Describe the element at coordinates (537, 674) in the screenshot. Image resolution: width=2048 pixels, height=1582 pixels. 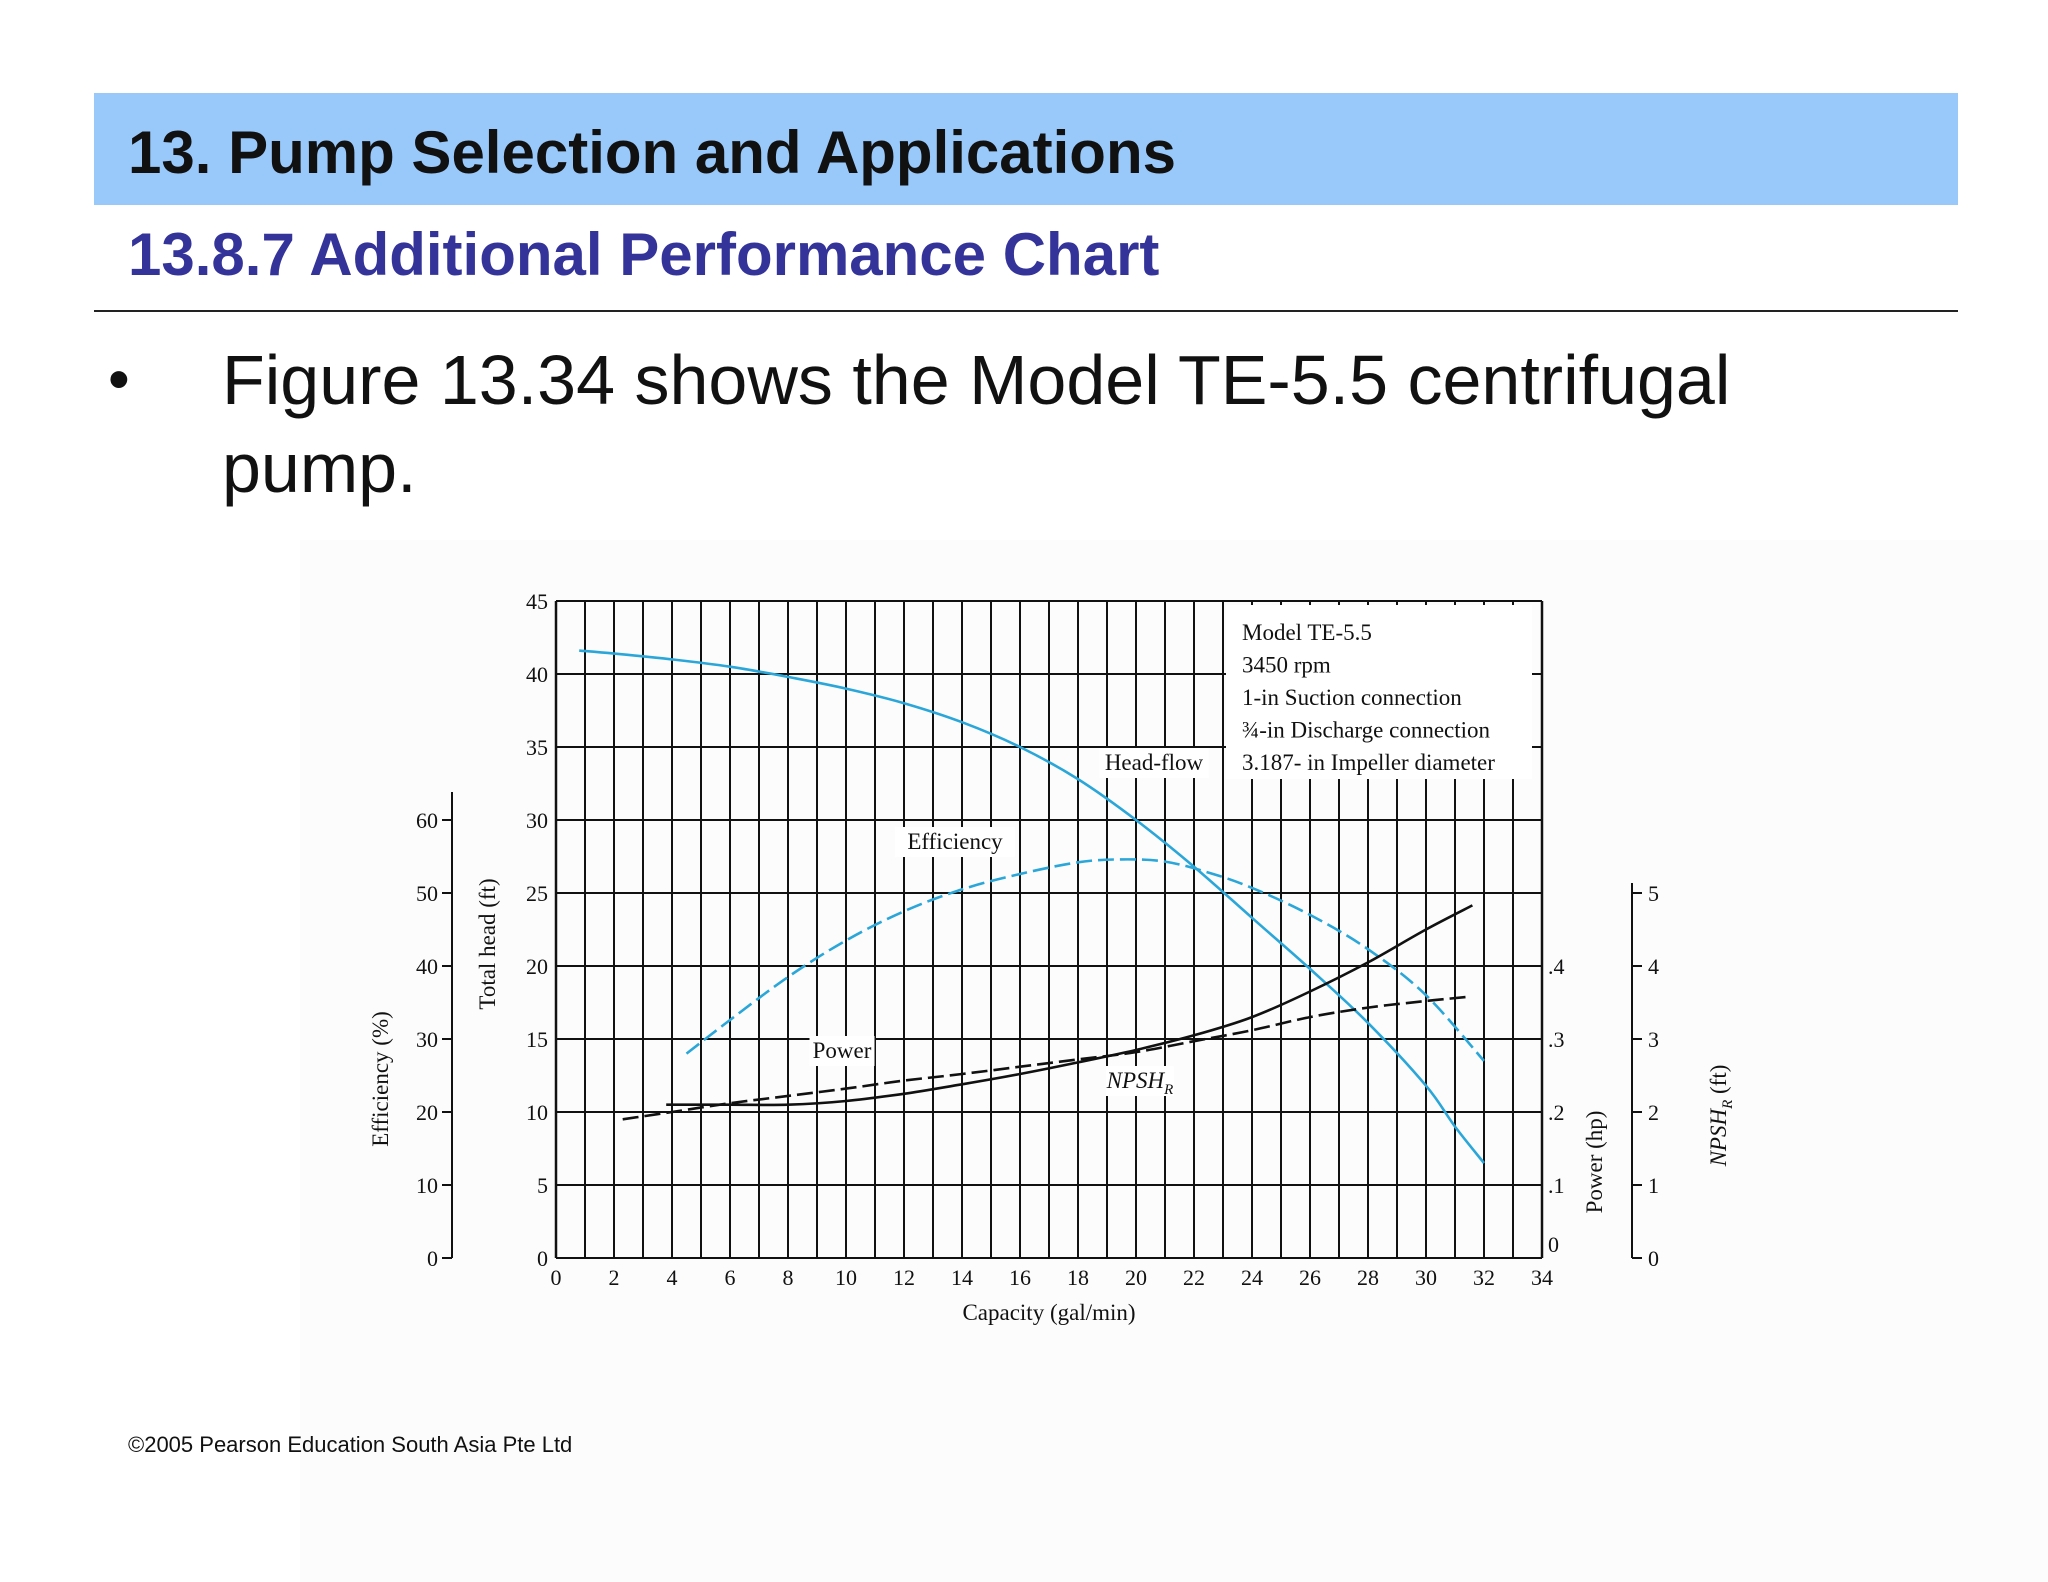
I see `head-tick-label: 40` at that location.